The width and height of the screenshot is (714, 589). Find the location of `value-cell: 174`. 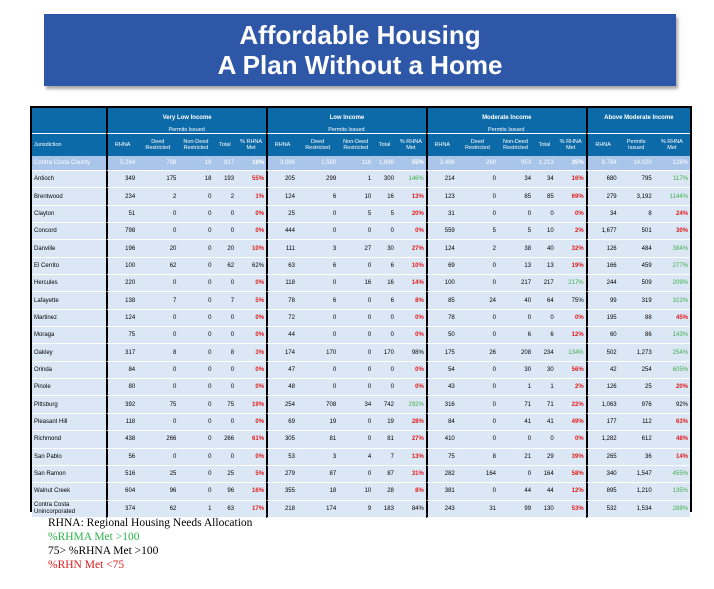

value-cell: 174 is located at coordinates (317, 509).